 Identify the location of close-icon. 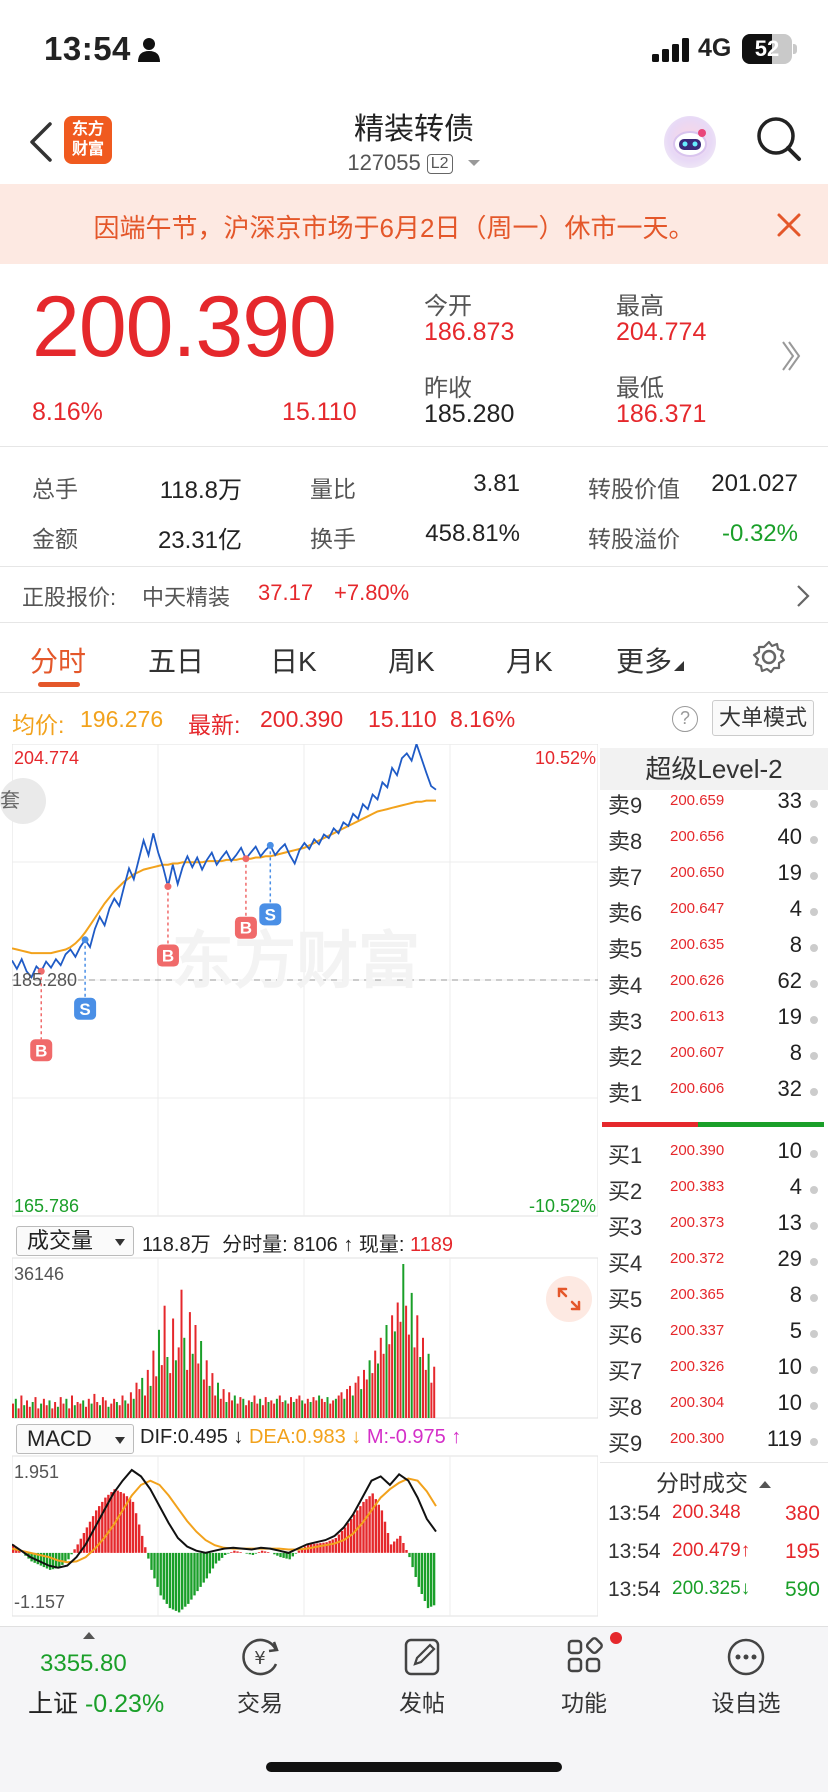
(789, 225).